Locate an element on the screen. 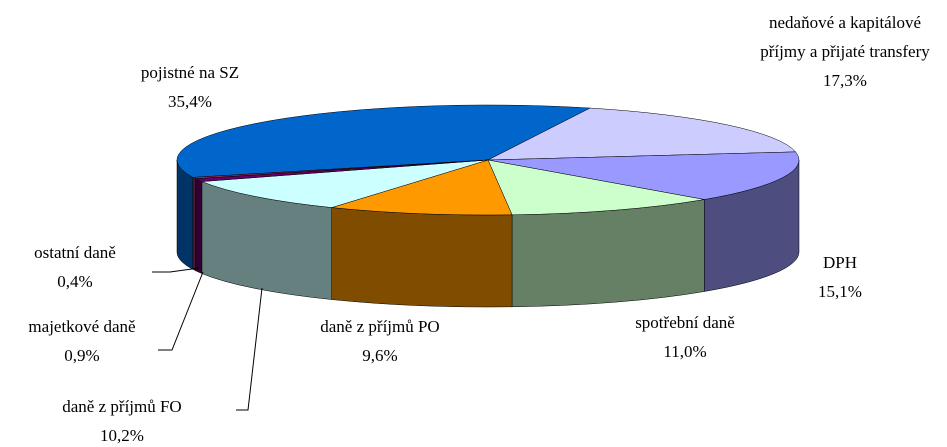 The width and height of the screenshot is (947, 447). slice-label: daně z příjmů PO 9,6% is located at coordinates (380, 341).